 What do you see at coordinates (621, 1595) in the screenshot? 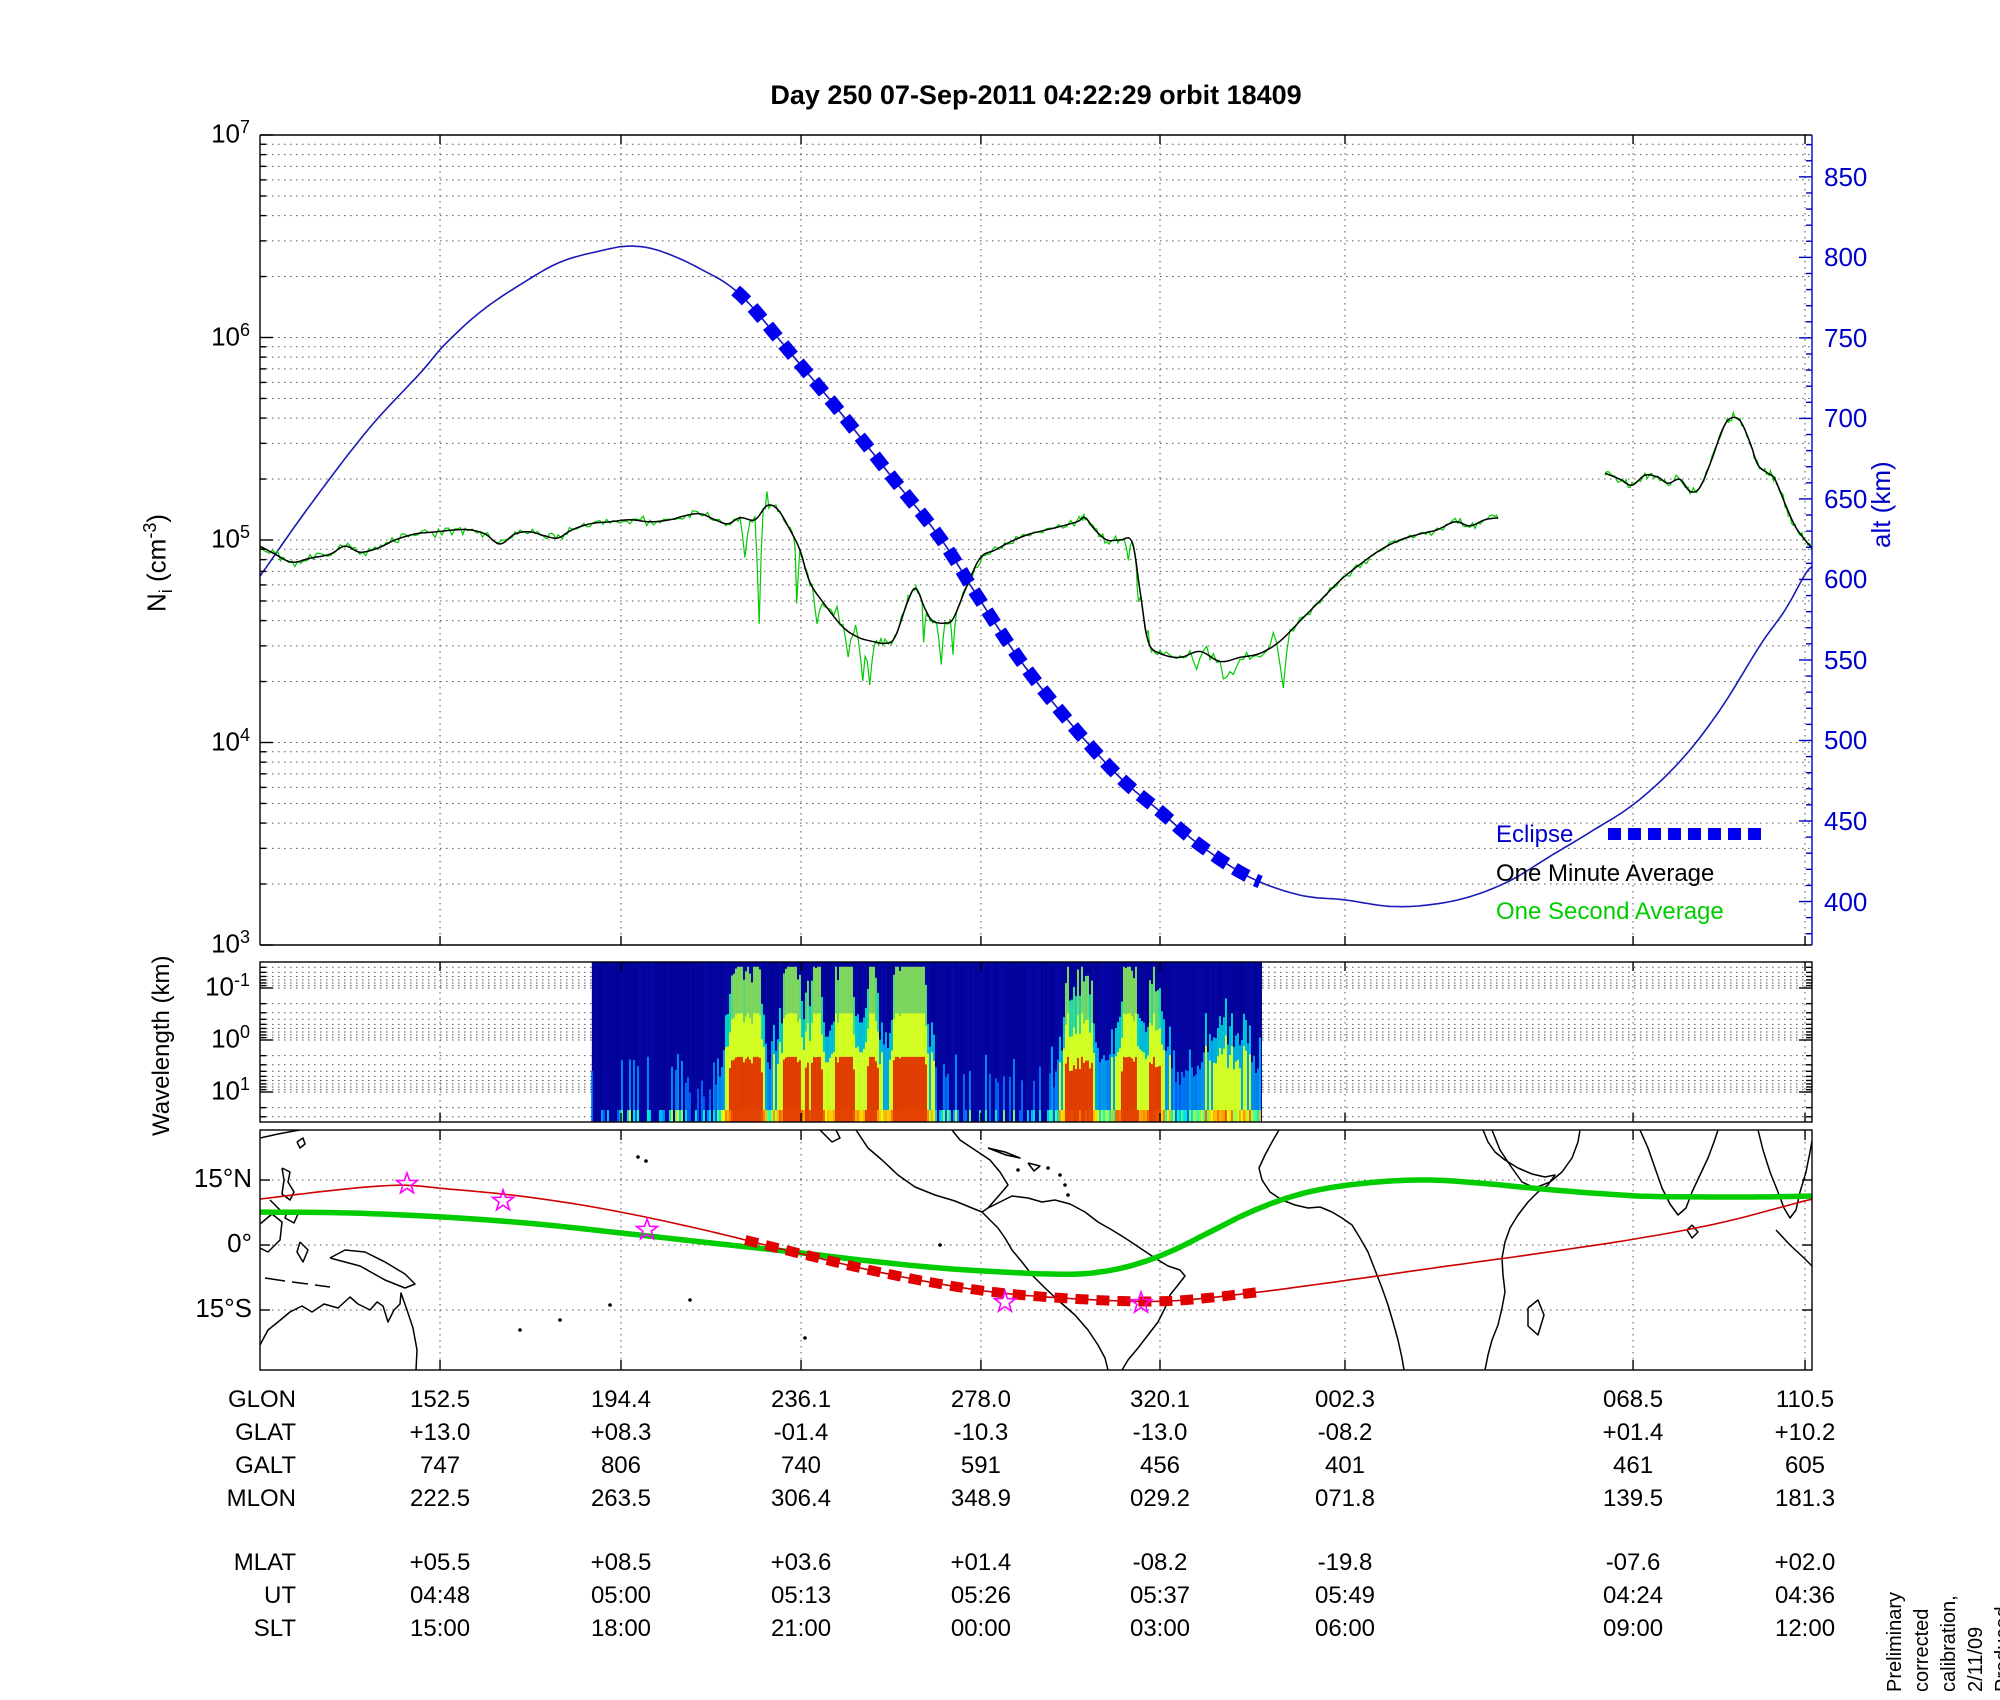
I see `table-cell-ut-1: 05:00` at bounding box center [621, 1595].